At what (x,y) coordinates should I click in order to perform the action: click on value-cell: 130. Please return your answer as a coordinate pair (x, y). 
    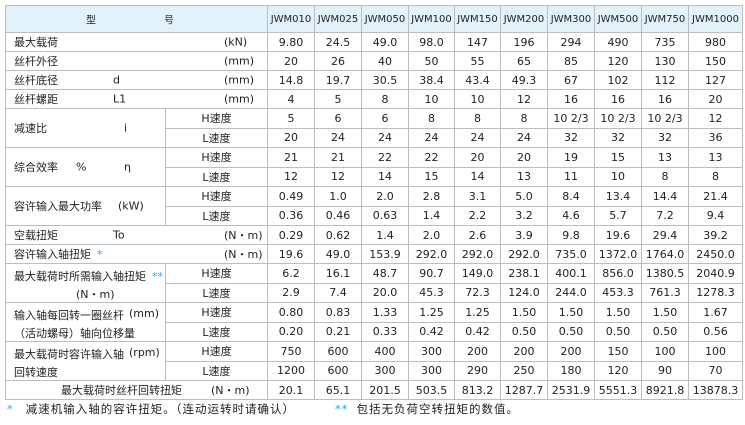
    Looking at the image, I should click on (665, 61).